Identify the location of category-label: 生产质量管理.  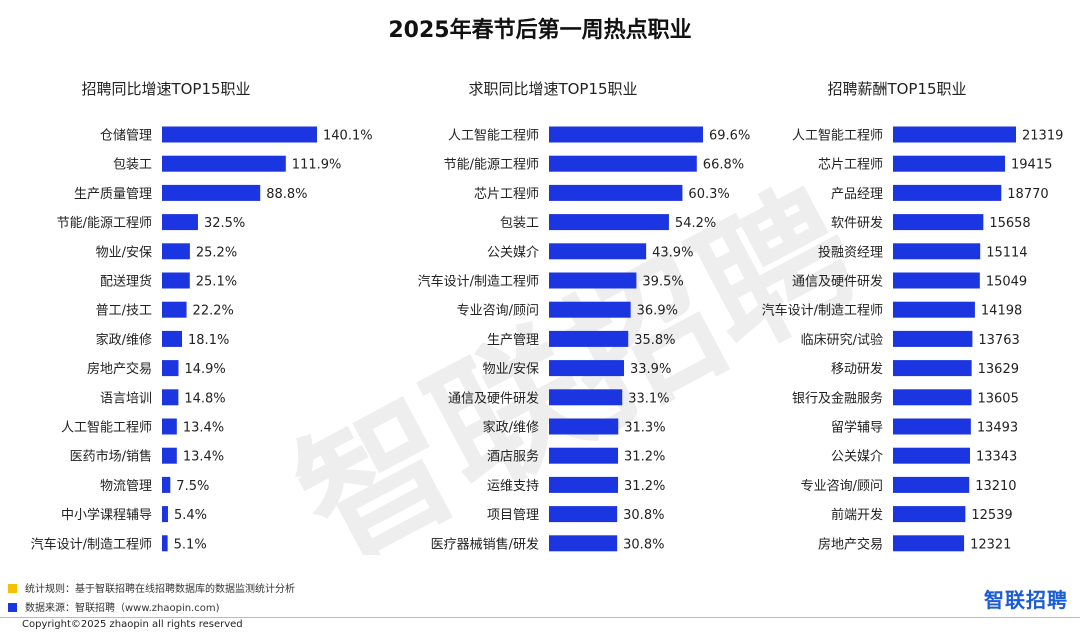
(113, 194).